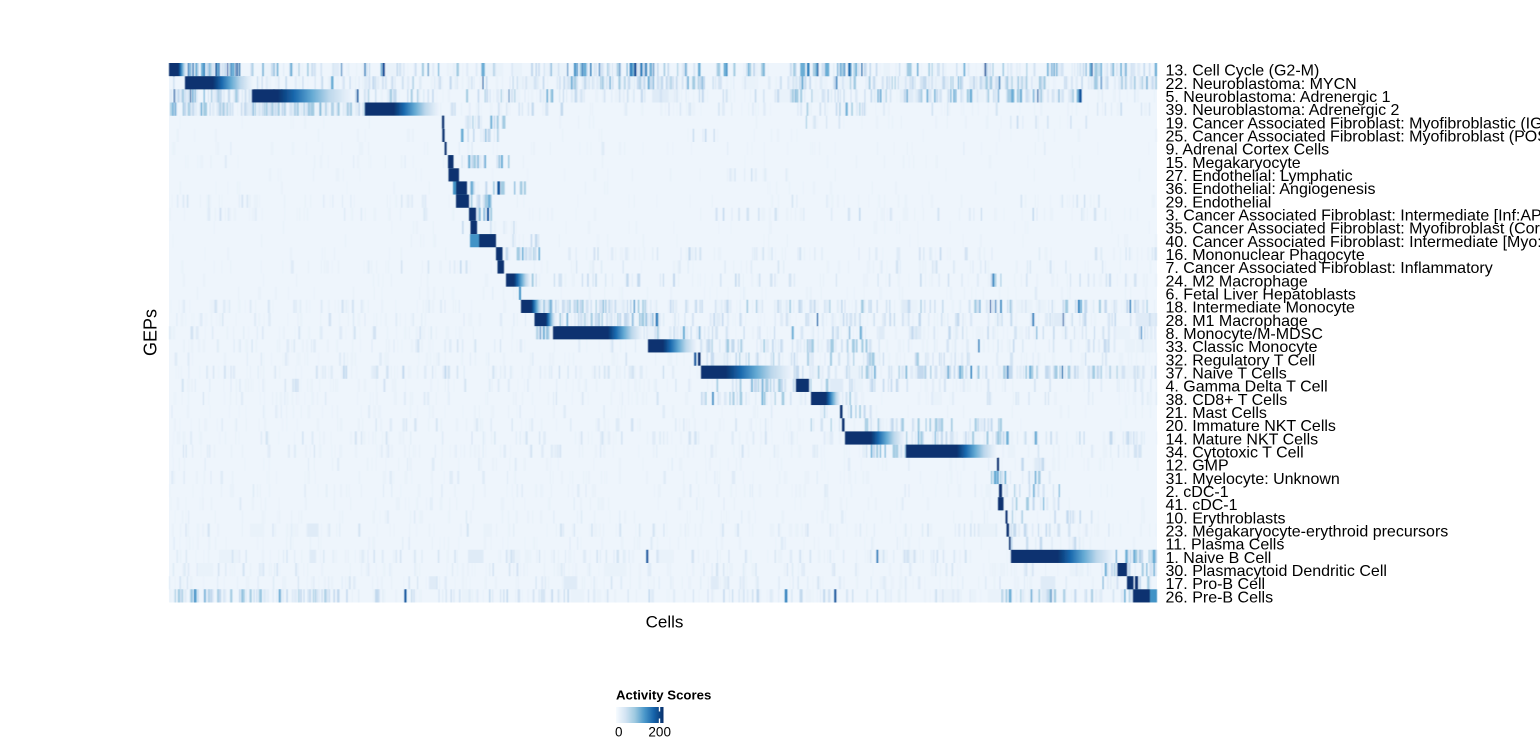 Image resolution: width=1540 pixels, height=743 pixels. Describe the element at coordinates (1237, 281) in the screenshot. I see `svg-text: 24. M2 Macrophage` at that location.